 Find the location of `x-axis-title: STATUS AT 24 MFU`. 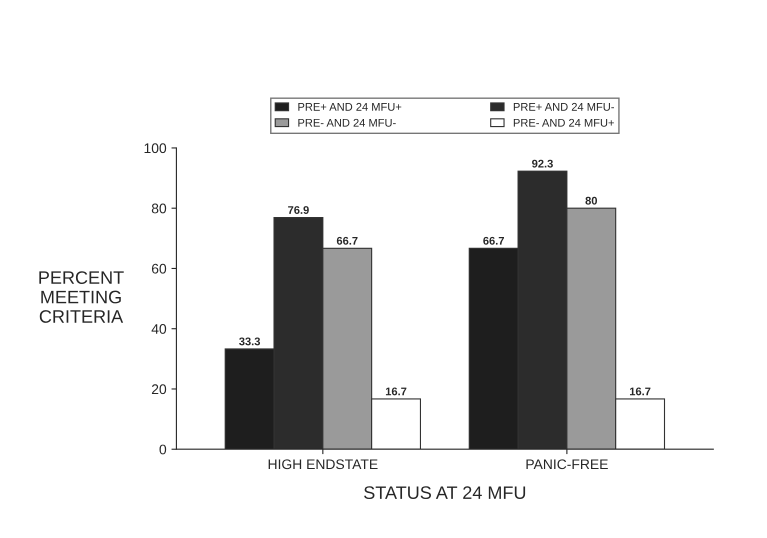

x-axis-title: STATUS AT 24 MFU is located at coordinates (445, 493).